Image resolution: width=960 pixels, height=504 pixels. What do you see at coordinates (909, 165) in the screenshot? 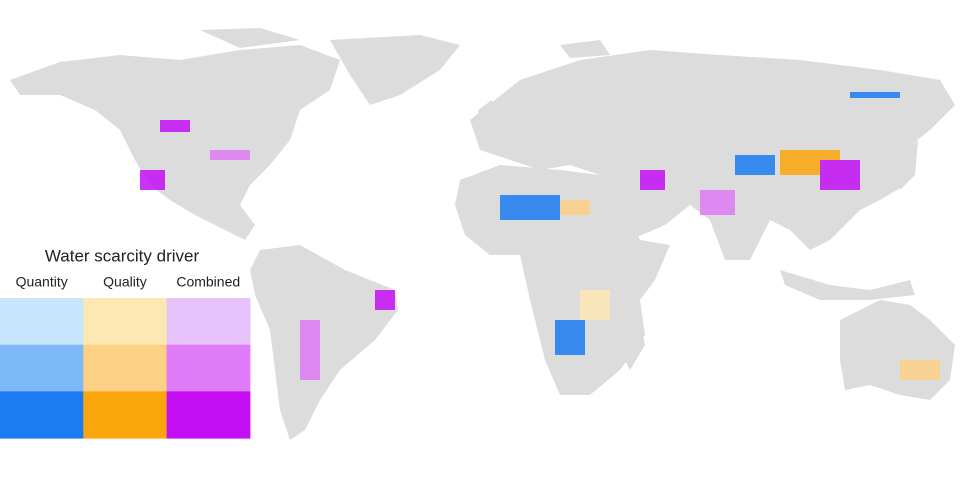
I see `japan` at bounding box center [909, 165].